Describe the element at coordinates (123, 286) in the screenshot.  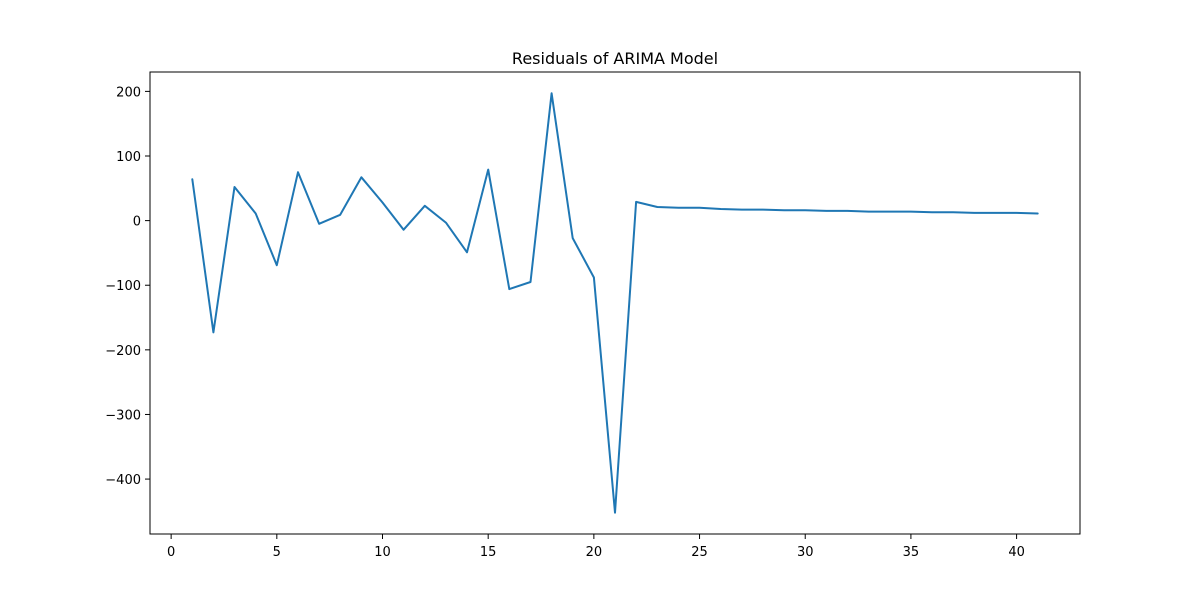
I see `y-tick-label: −100` at that location.